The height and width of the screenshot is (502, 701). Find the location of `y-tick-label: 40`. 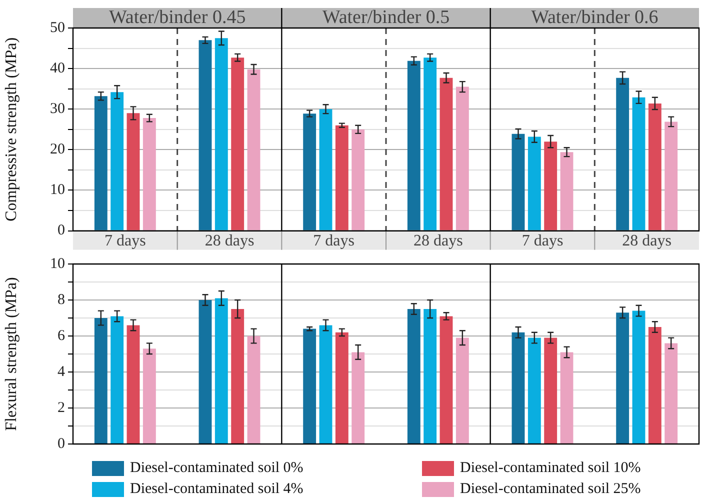

y-tick-label: 40 is located at coordinates (57, 68).